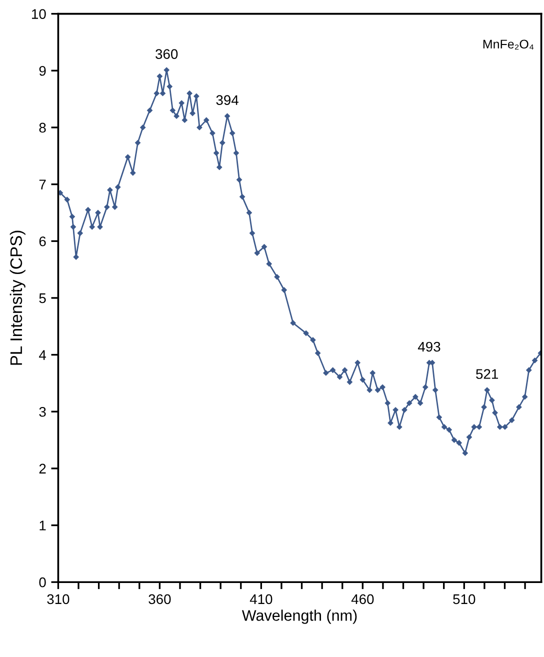 This screenshot has width=544, height=657. What do you see at coordinates (42, 241) in the screenshot?
I see `y-tick-label: 6` at bounding box center [42, 241].